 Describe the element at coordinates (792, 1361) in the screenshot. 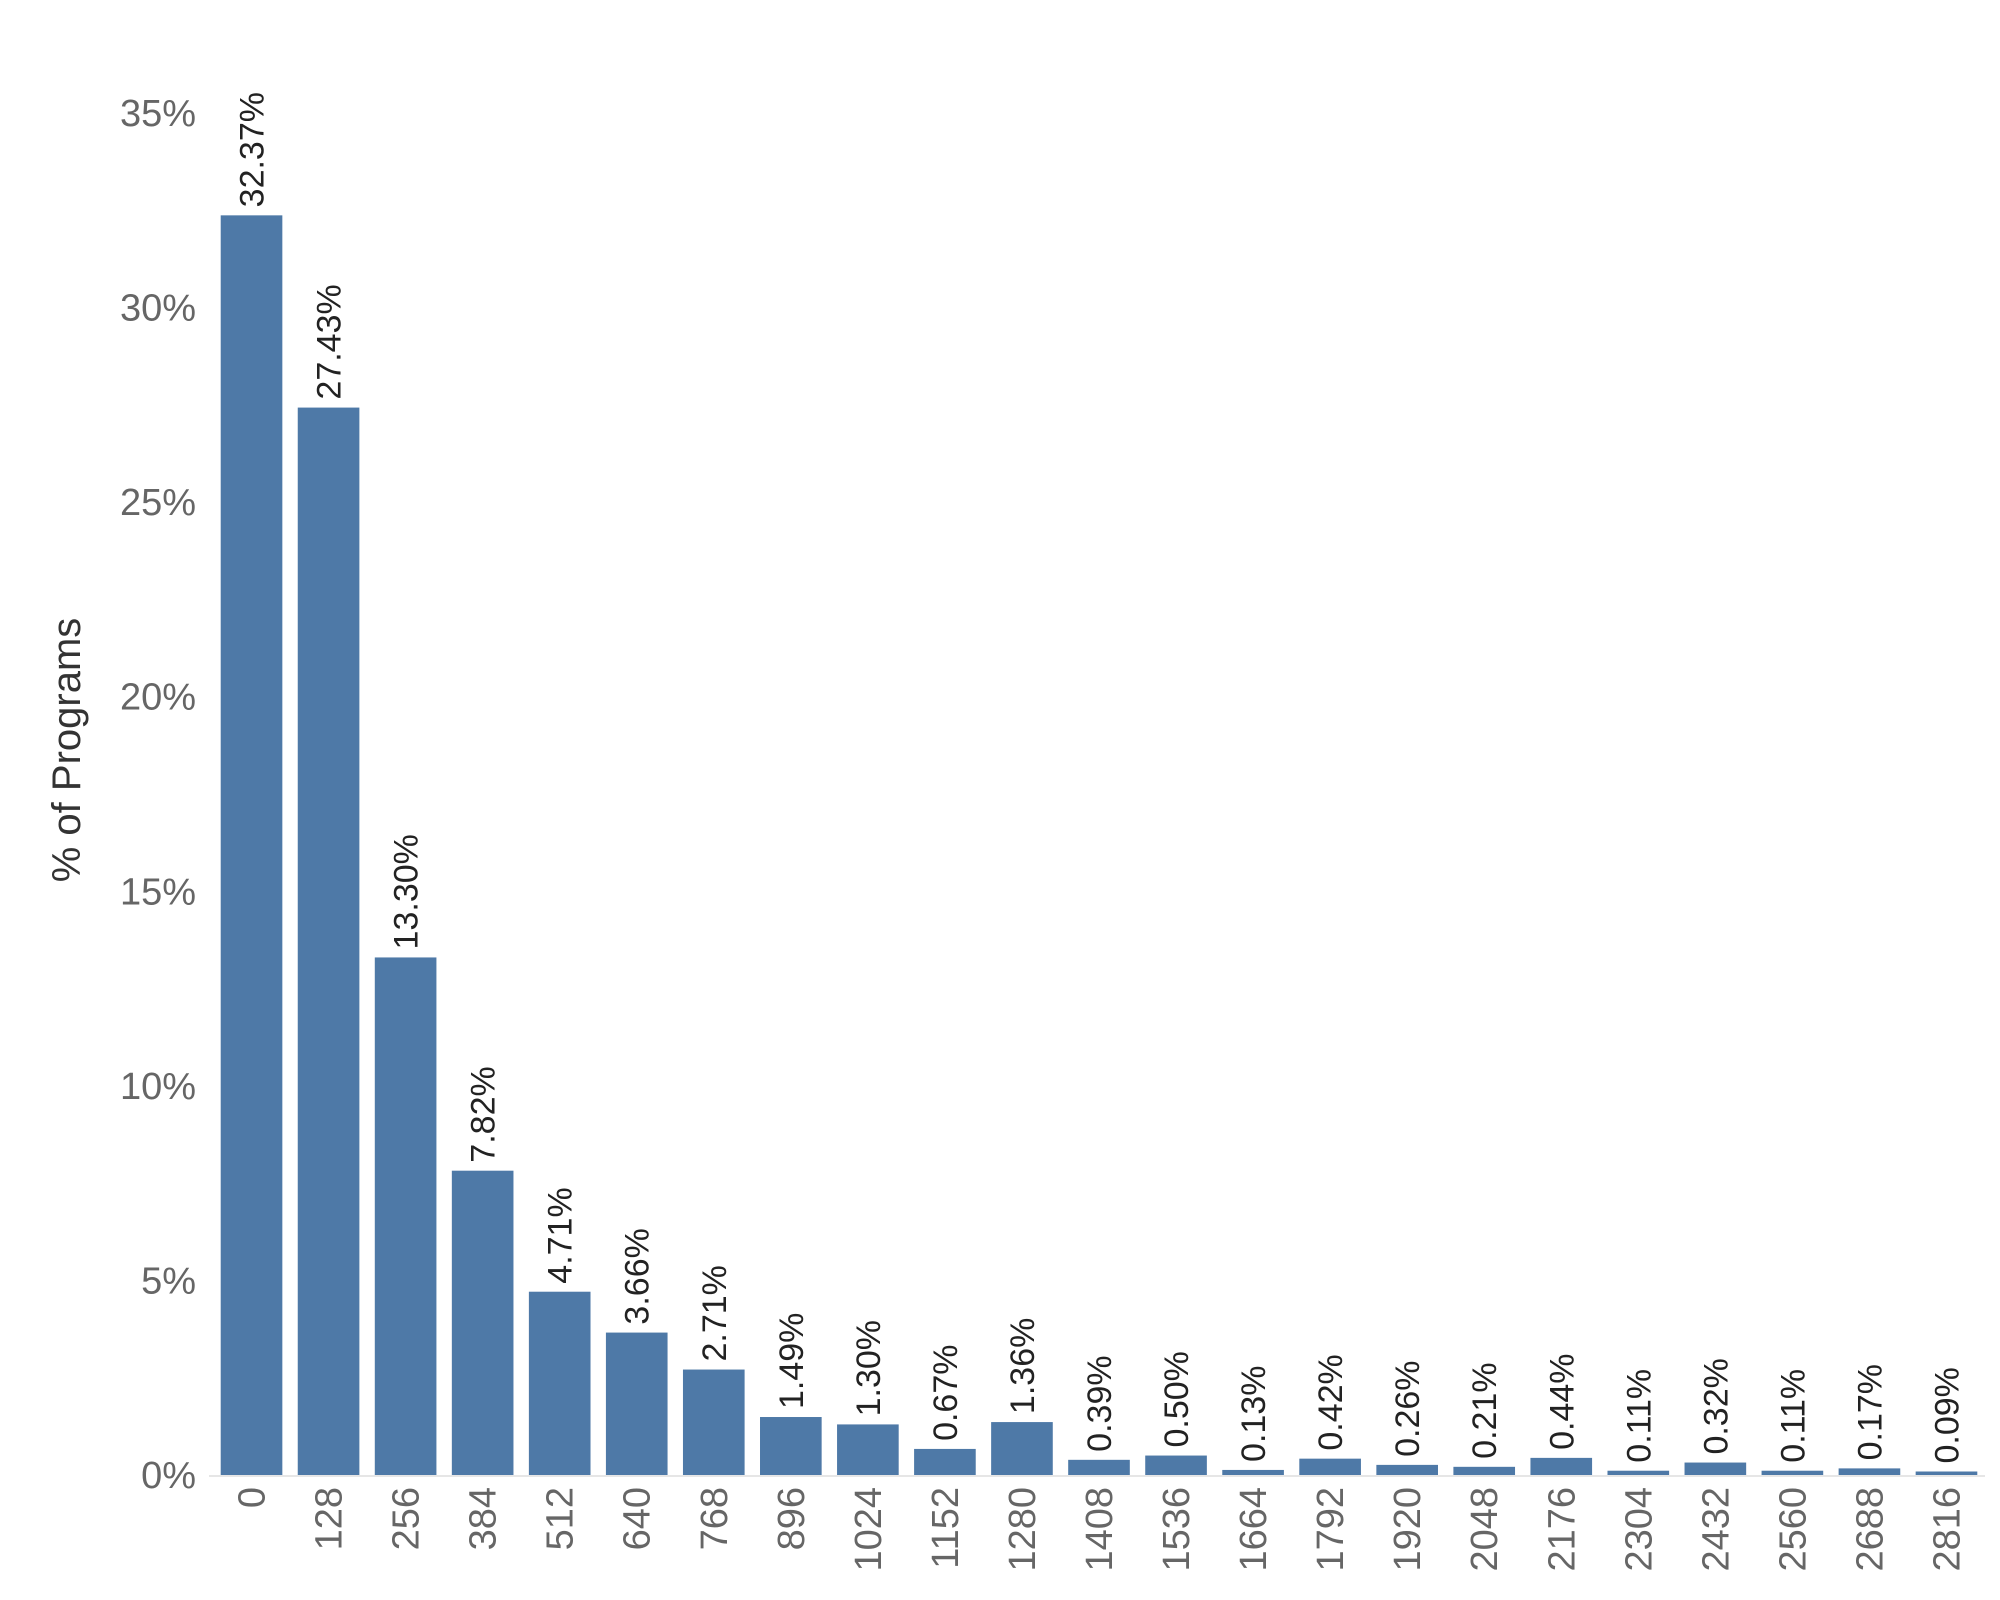

I see `data-label: 1.49%` at that location.